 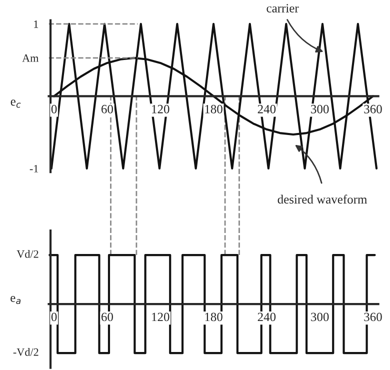 I want to click on text: Vd/2, so click(x=27, y=254).